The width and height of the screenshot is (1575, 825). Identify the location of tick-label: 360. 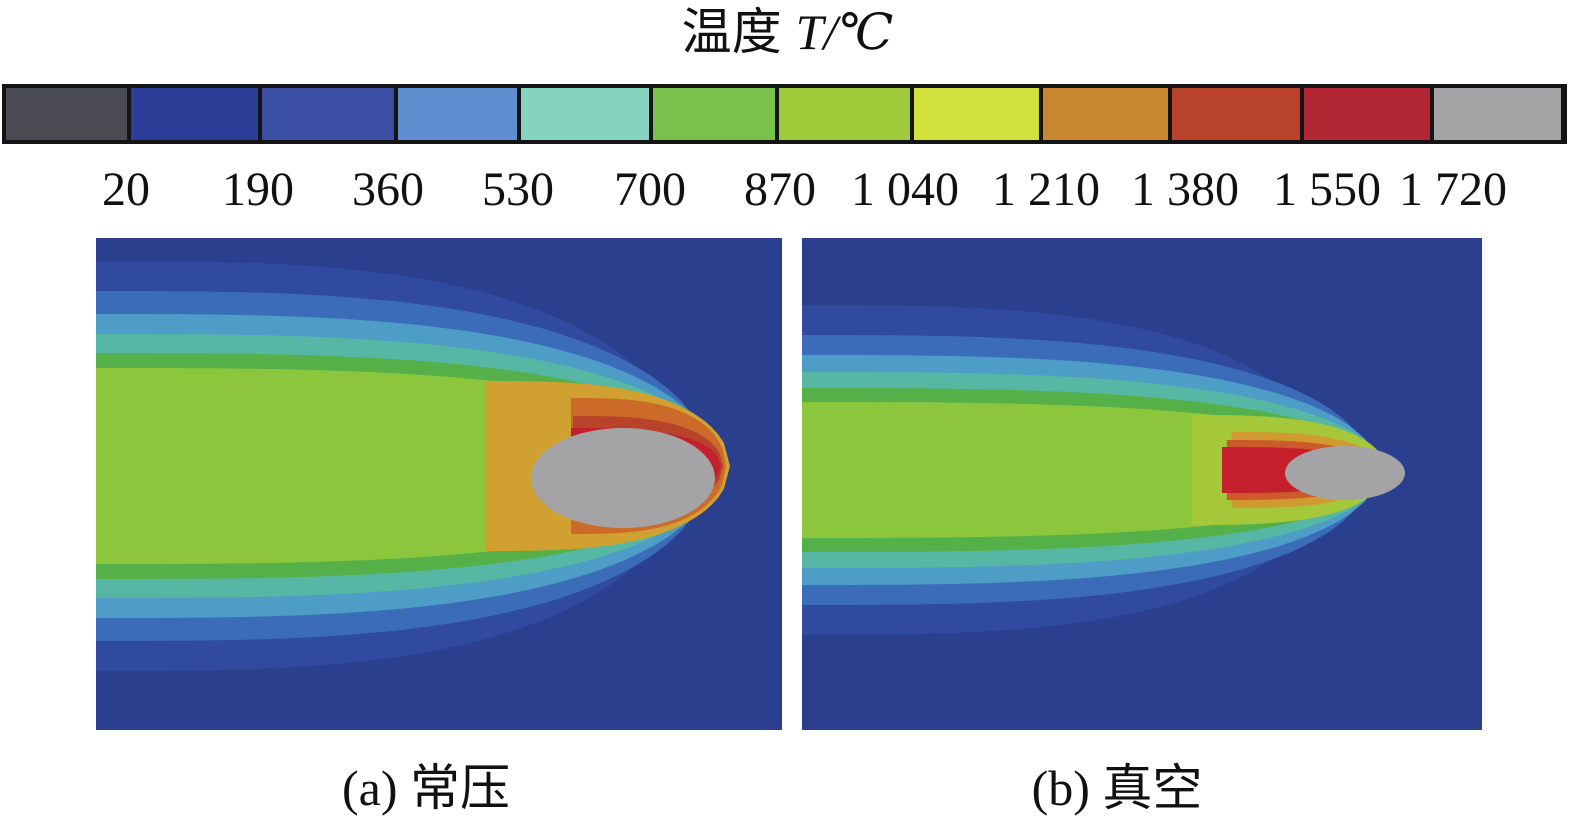
(388, 189).